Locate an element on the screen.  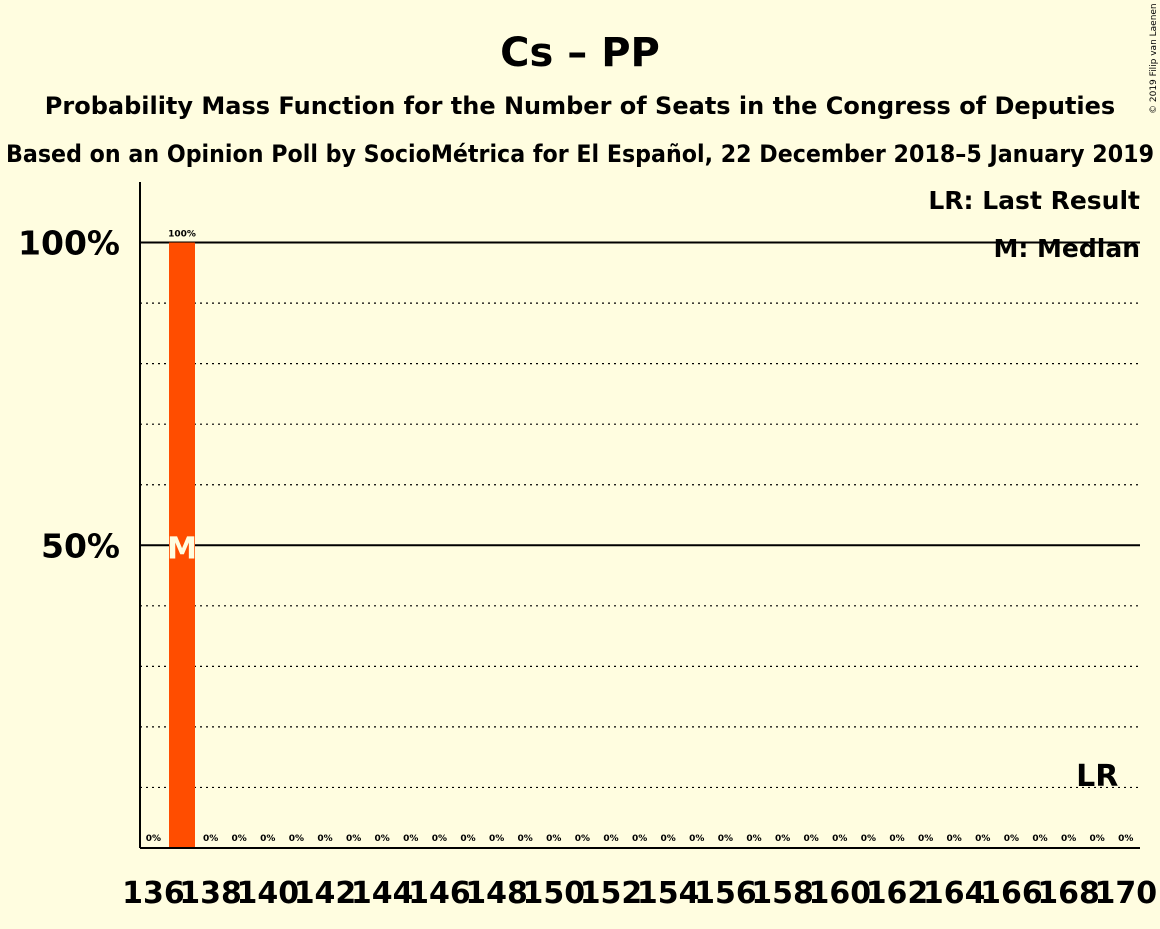
y-tick-label: 100% is located at coordinates (69, 243).